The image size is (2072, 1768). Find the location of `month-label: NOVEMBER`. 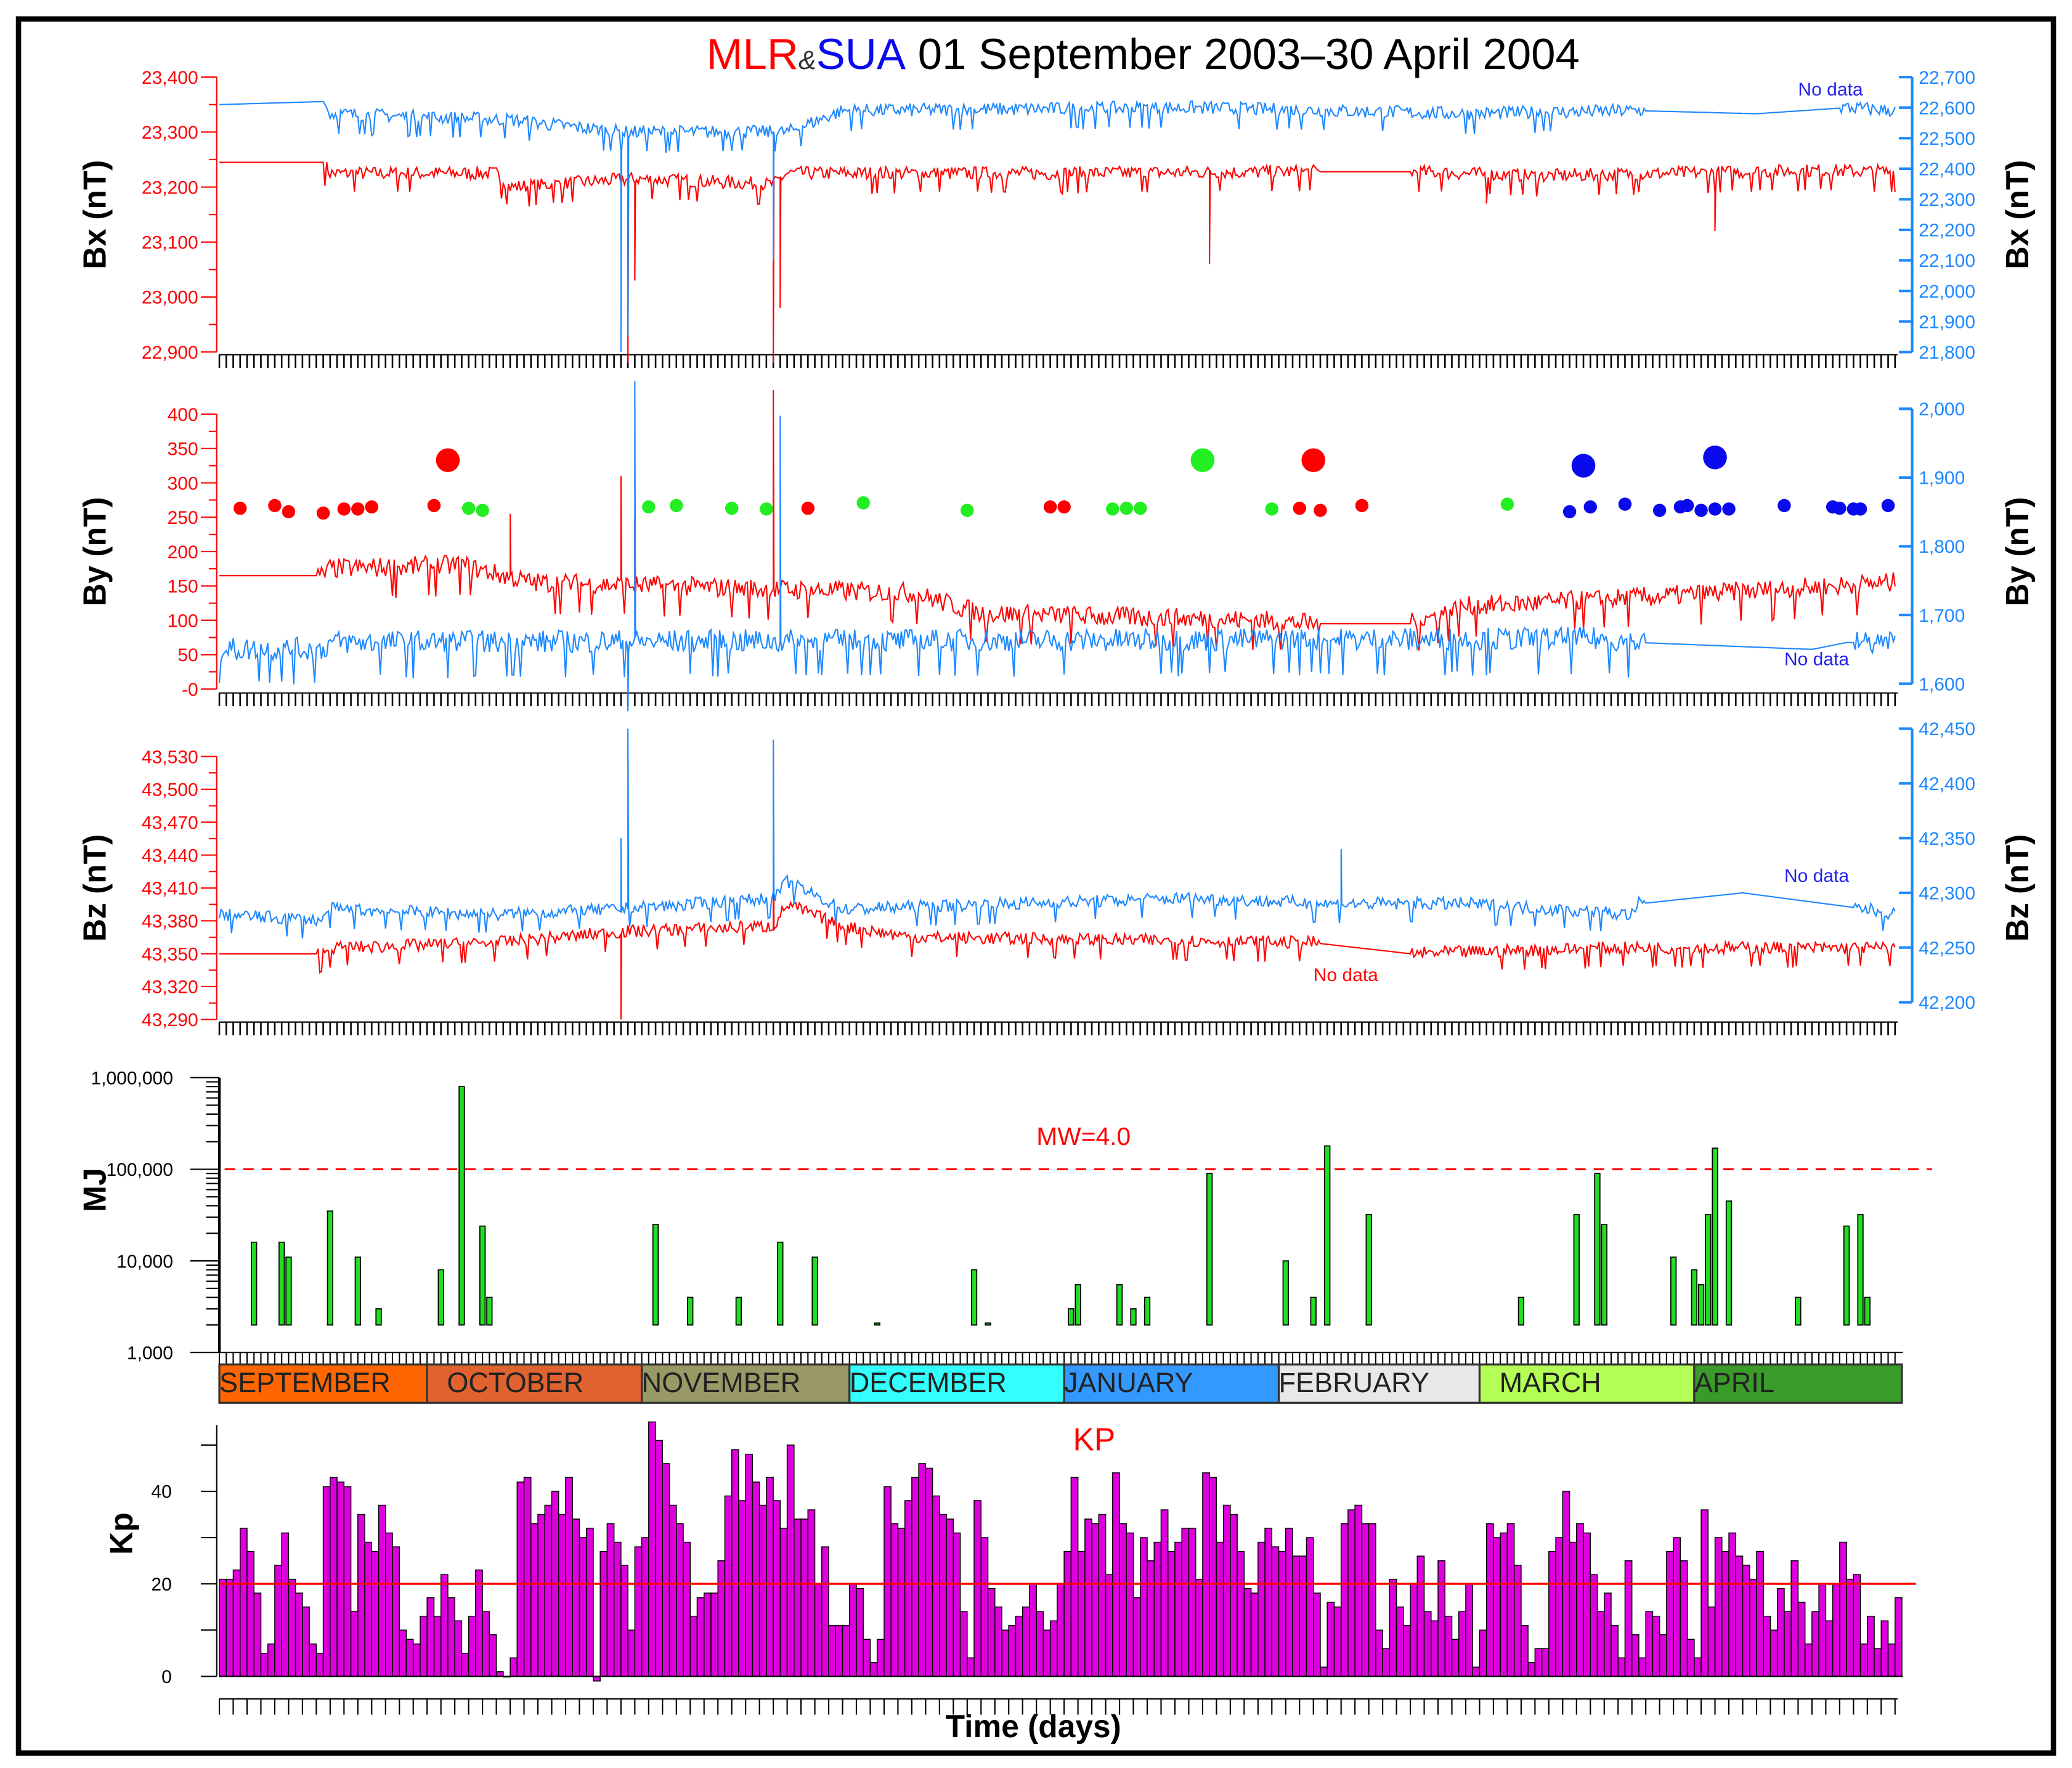

month-label: NOVEMBER is located at coordinates (722, 1382).